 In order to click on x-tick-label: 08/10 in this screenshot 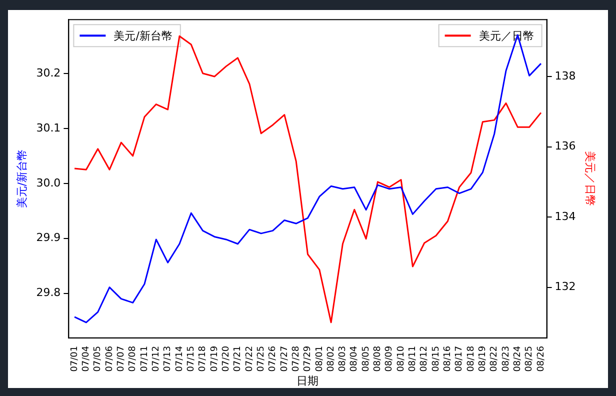, I will do `click(401, 359)`.